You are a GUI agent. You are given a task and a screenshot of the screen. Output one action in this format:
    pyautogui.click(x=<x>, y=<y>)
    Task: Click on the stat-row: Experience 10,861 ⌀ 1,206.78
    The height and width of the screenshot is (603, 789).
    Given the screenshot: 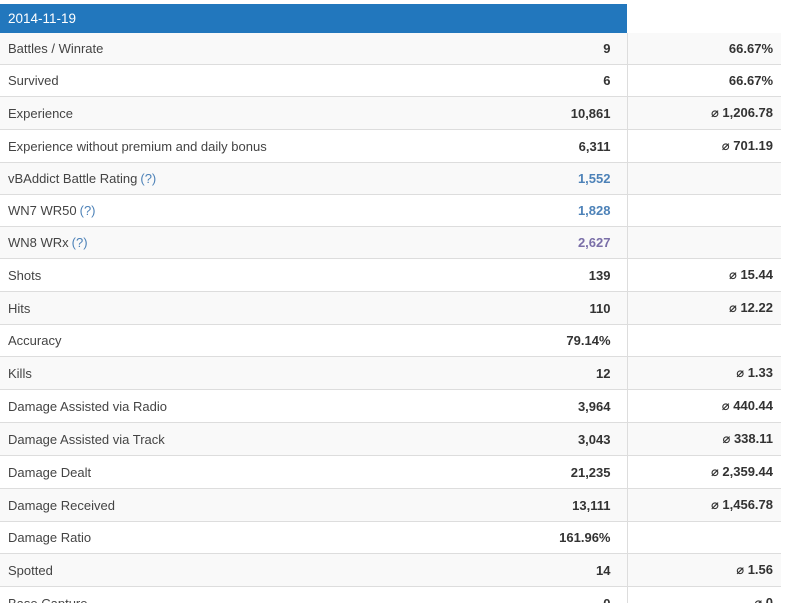 What is the action you would take?
    pyautogui.click(x=390, y=113)
    